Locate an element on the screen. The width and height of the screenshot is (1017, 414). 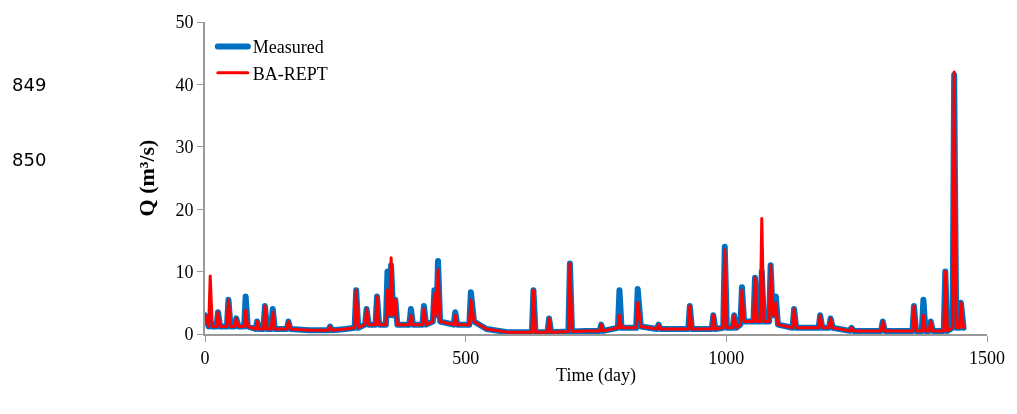
x-tick-label: 1500 is located at coordinates (987, 357).